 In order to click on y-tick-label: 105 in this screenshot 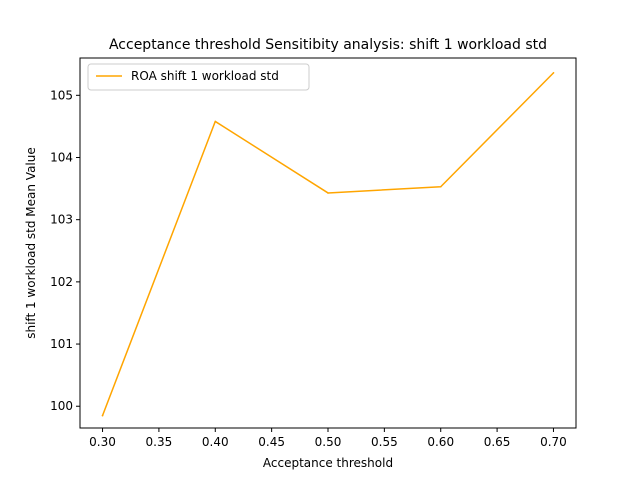, I will do `click(61, 95)`.